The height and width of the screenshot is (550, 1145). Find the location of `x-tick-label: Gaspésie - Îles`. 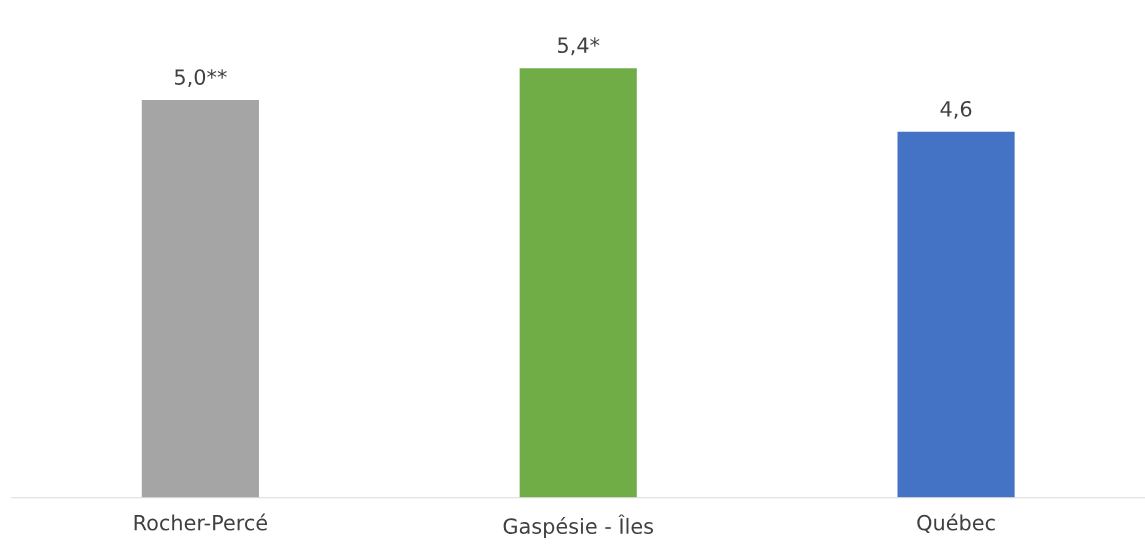

x-tick-label: Gaspésie - Îles is located at coordinates (578, 526).